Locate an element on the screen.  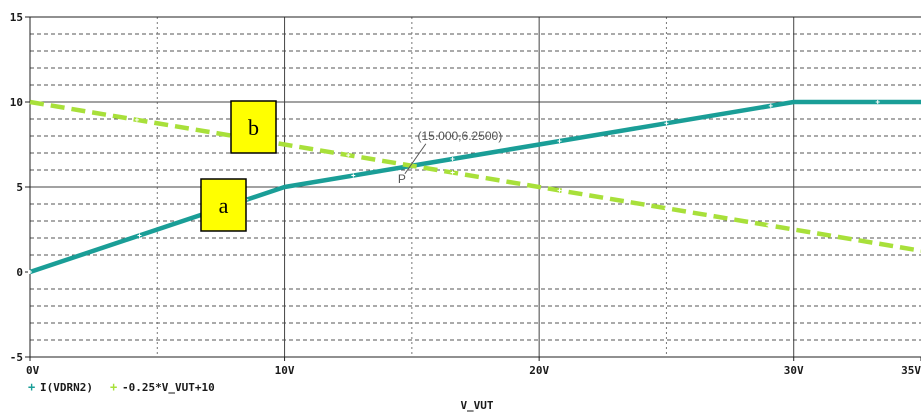
x-tick-label: 30V is located at coordinates (794, 370).